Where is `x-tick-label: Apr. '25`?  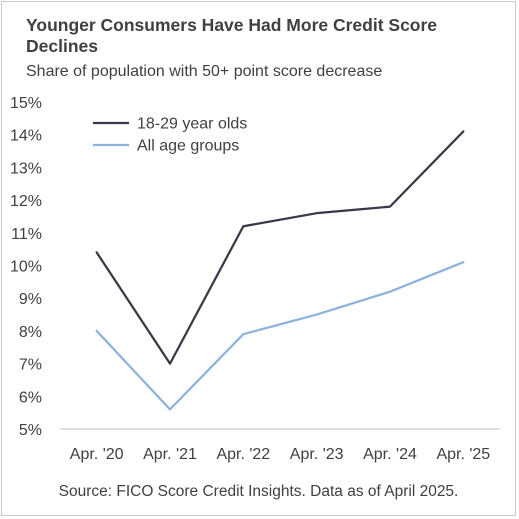 x-tick-label: Apr. '25 is located at coordinates (463, 454).